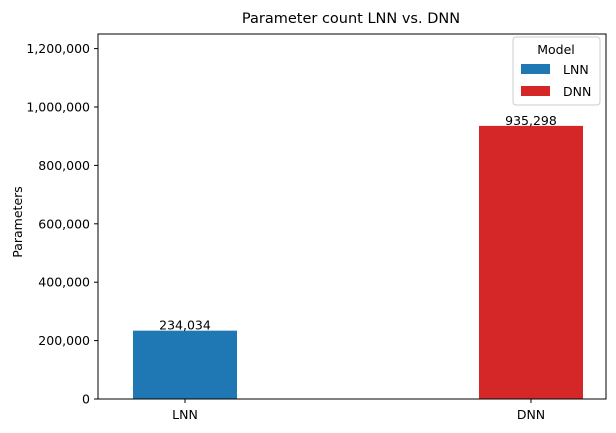  Describe the element at coordinates (58, 107) in the screenshot. I see `y-tick-label: 1,000,000` at that location.